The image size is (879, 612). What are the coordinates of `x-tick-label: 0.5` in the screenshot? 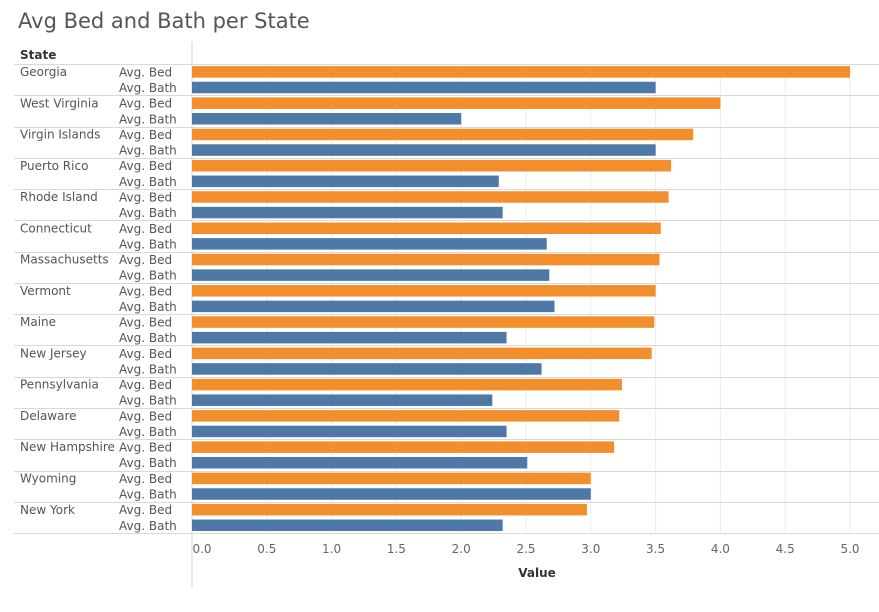 It's located at (266, 549).